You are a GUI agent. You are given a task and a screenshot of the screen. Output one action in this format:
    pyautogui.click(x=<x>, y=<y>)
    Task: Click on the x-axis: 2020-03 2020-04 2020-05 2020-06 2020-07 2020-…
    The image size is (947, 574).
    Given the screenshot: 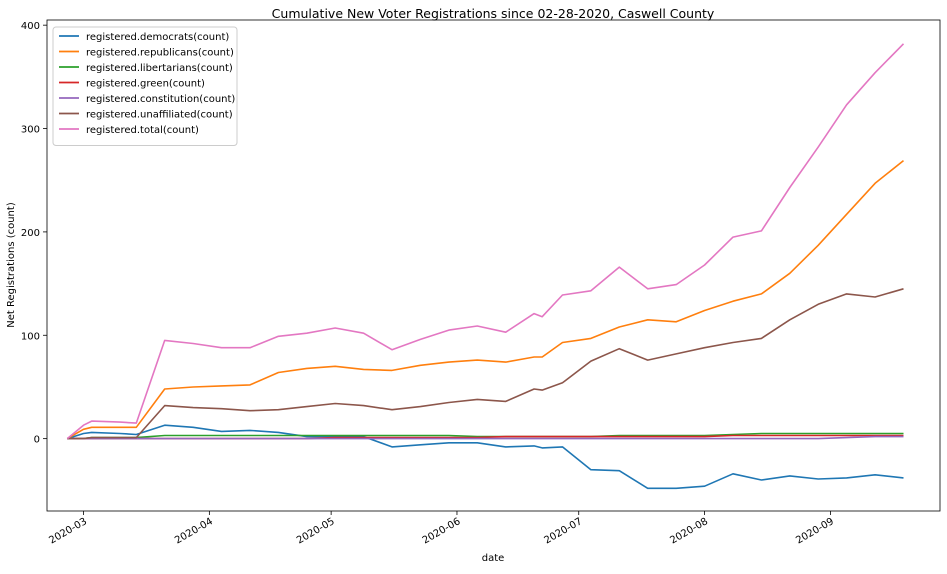 What is the action you would take?
    pyautogui.click(x=441, y=528)
    